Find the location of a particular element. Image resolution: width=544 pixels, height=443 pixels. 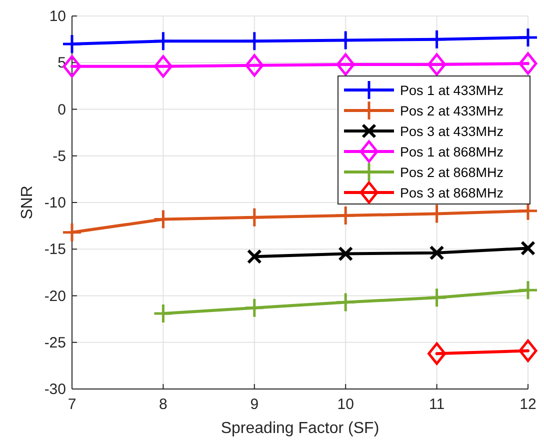

y-tick-label: 0 is located at coordinates (62, 109).